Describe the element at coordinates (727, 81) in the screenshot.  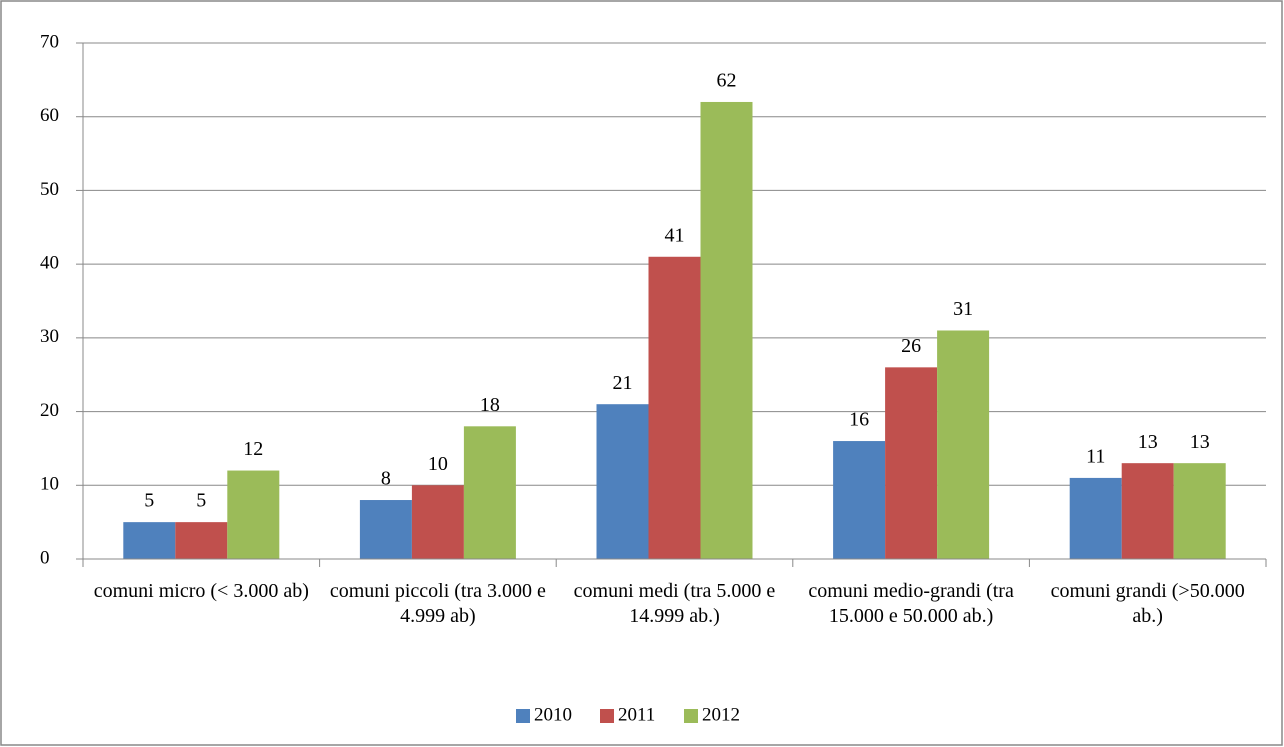
I see `data-label: 62` at that location.